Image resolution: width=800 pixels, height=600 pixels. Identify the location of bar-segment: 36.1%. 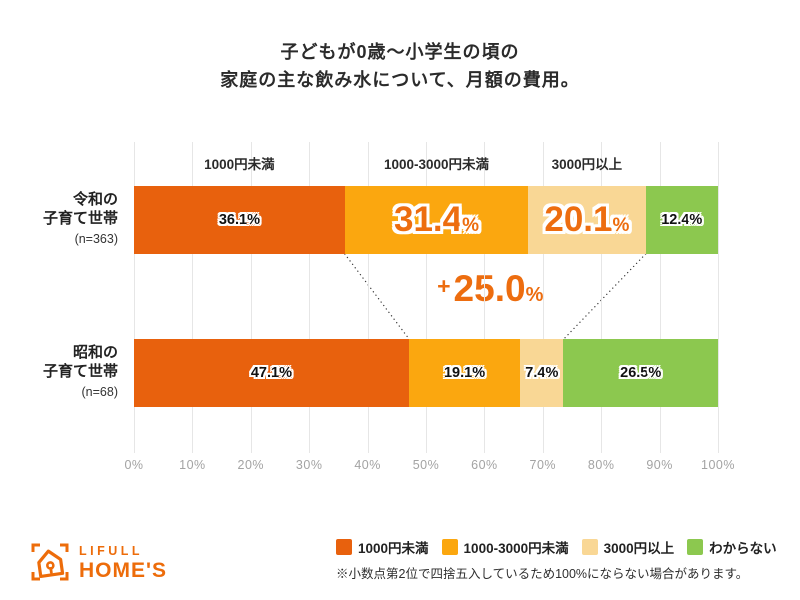
(239, 220).